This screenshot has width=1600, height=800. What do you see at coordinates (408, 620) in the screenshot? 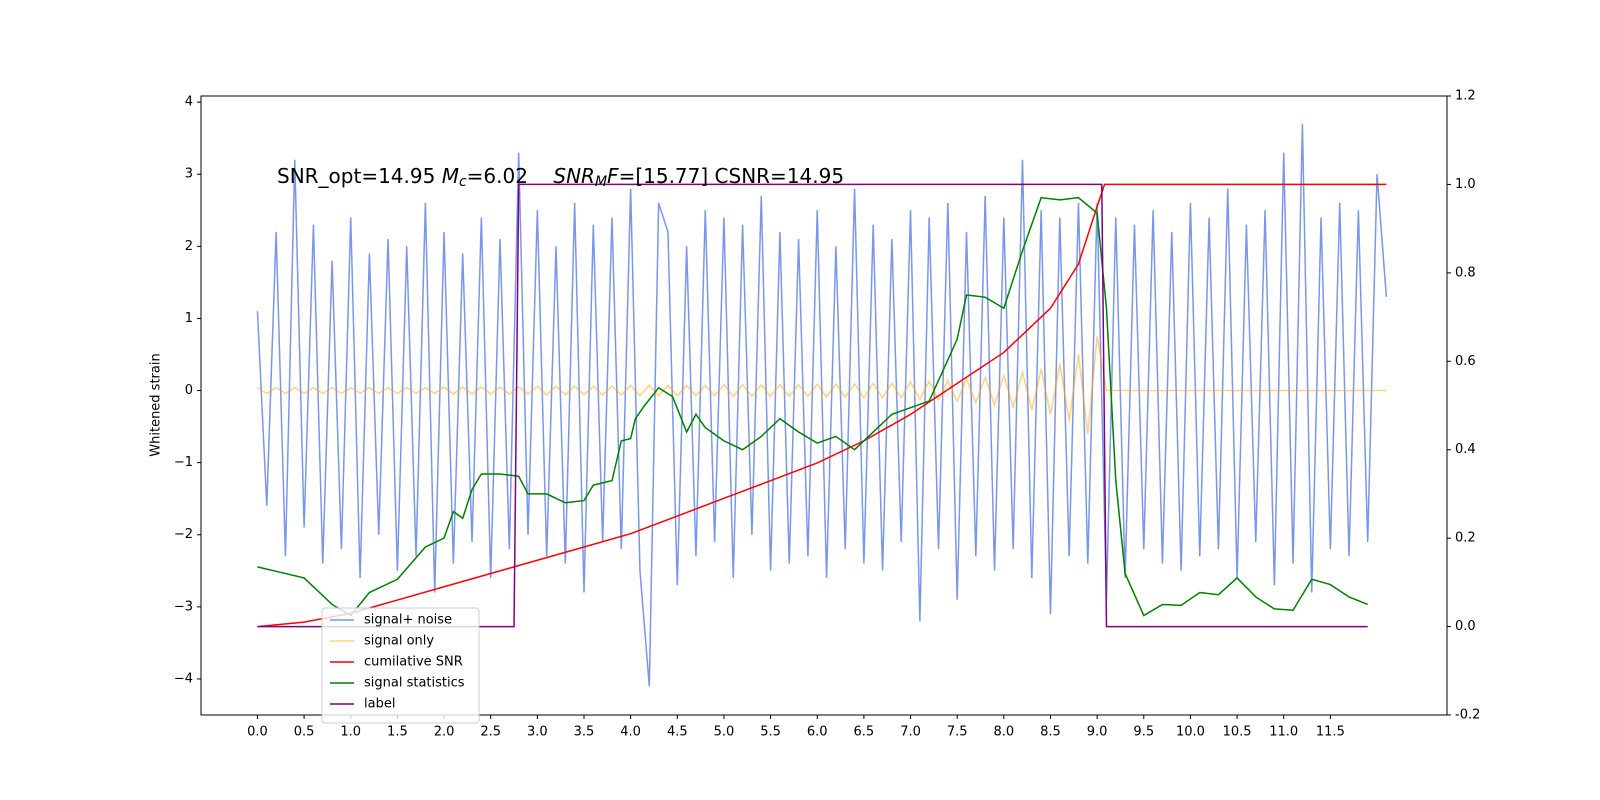
I see `legend-label: signal+ noise` at bounding box center [408, 620].